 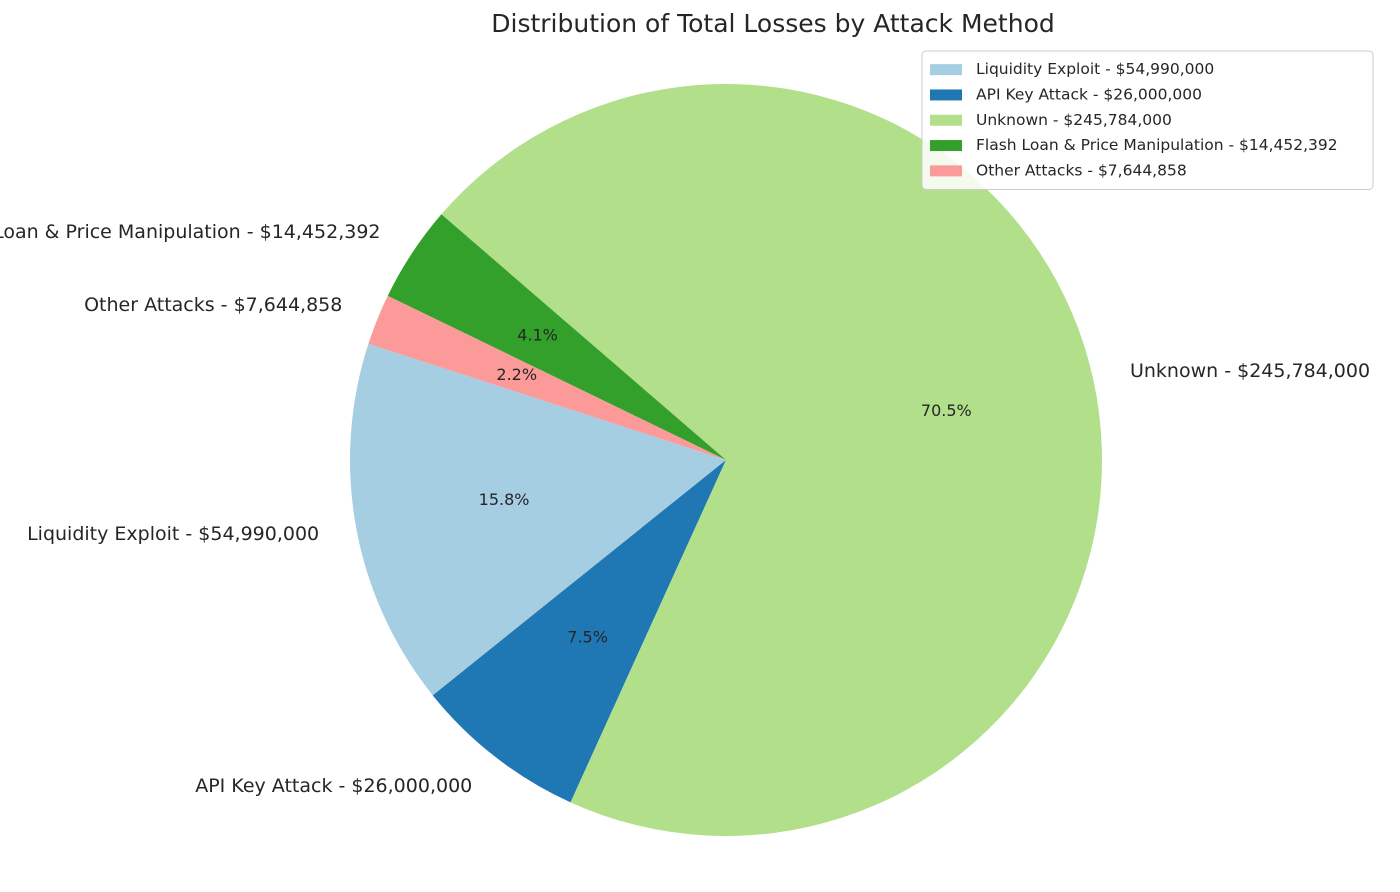 What do you see at coordinates (1250, 371) in the screenshot?
I see `slice-label-unknown: Unknown - $245,784,000` at bounding box center [1250, 371].